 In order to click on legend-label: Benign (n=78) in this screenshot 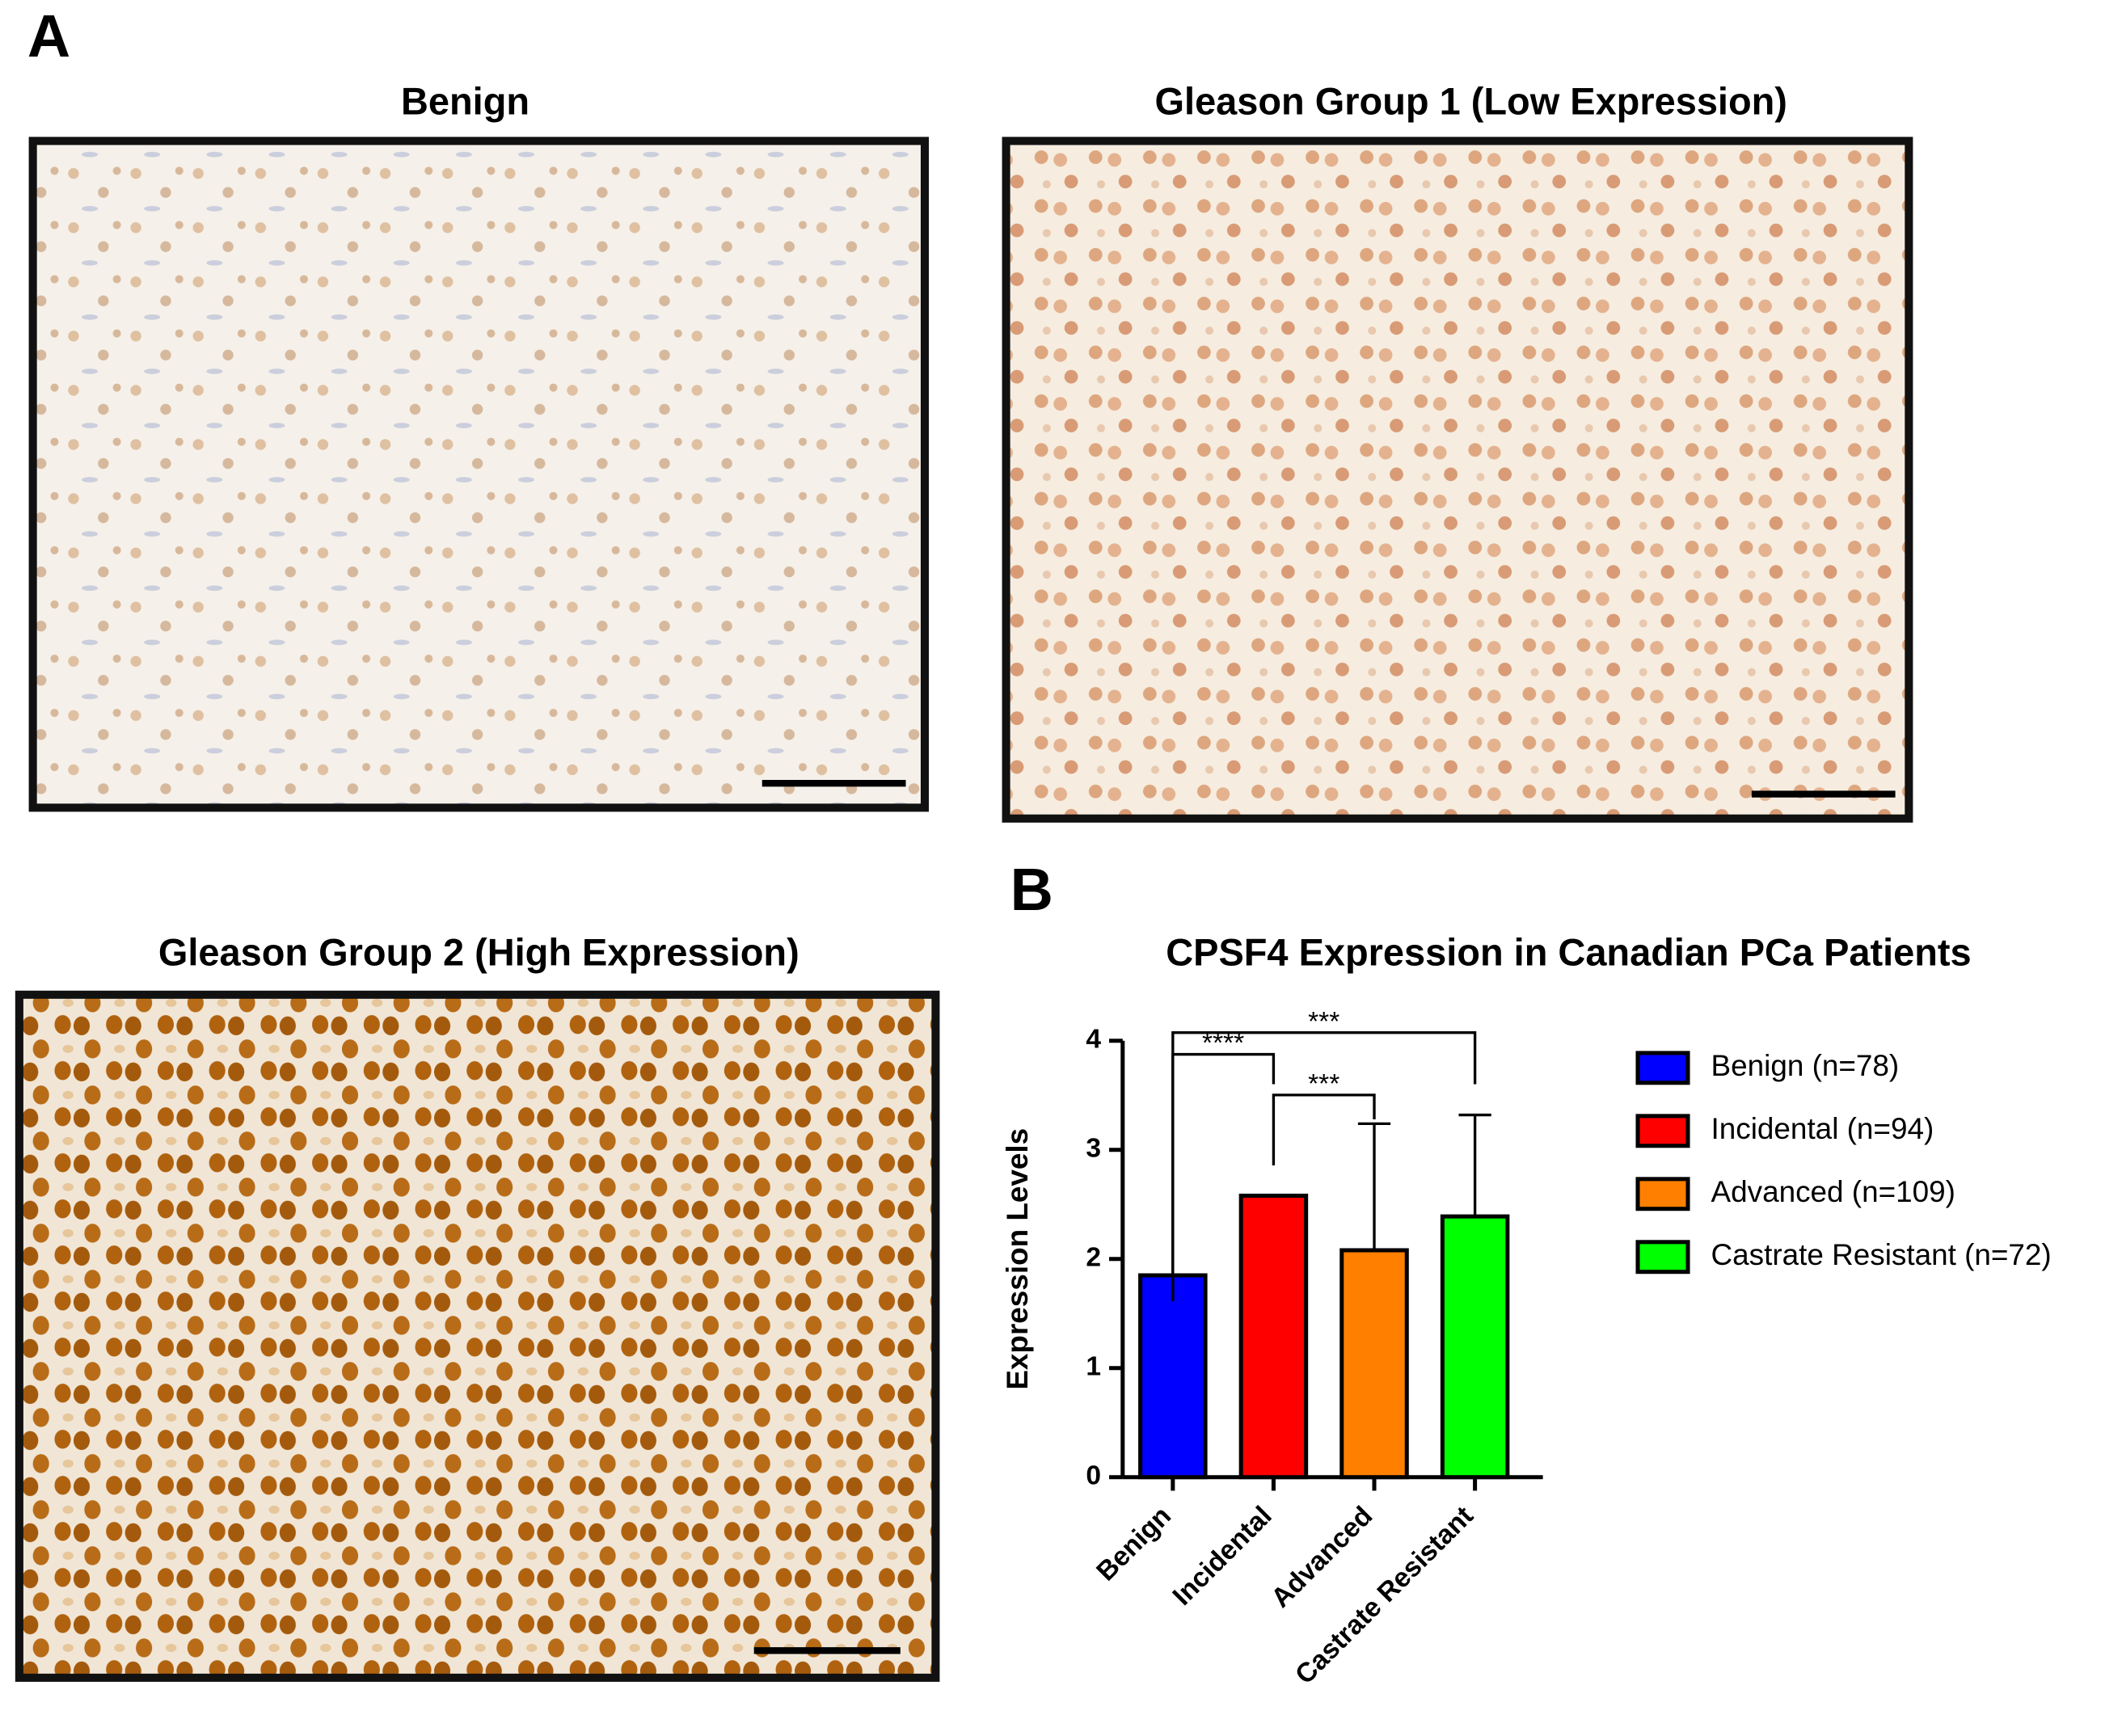, I will do `click(1805, 1065)`.